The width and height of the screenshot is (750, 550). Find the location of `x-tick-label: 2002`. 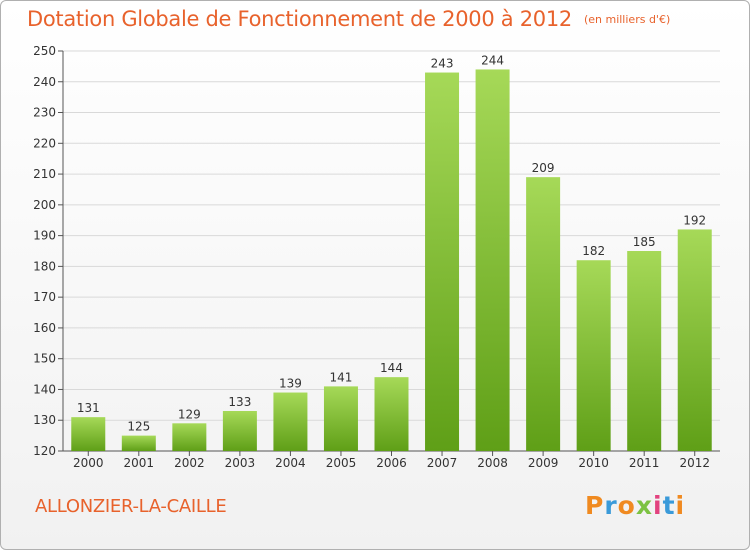

x-tick-label: 2002 is located at coordinates (189, 463).